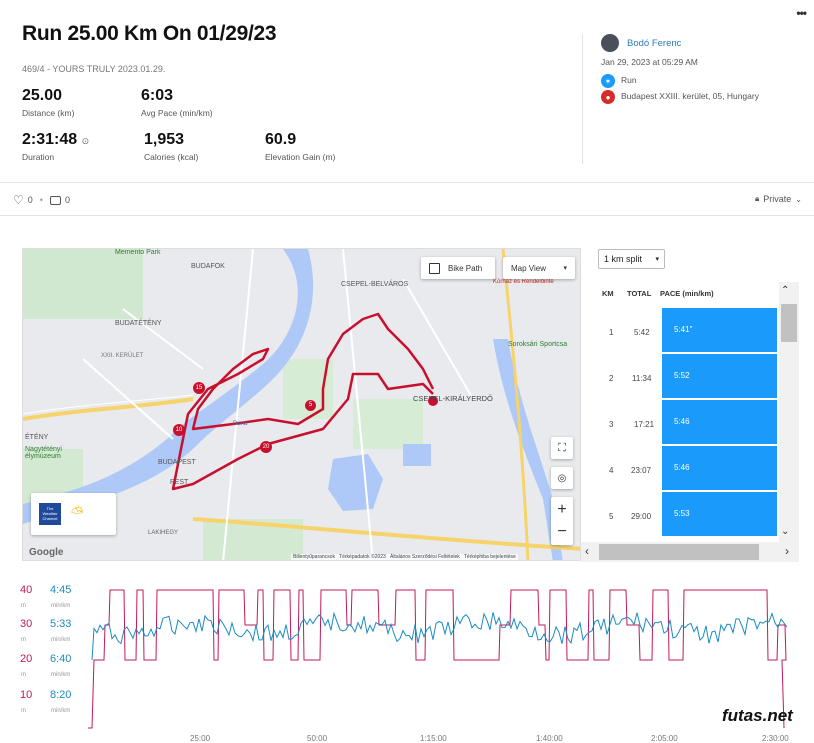 The width and height of the screenshot is (814, 743). Describe the element at coordinates (240, 424) in the screenshot. I see `map-place-label: Duna` at that location.